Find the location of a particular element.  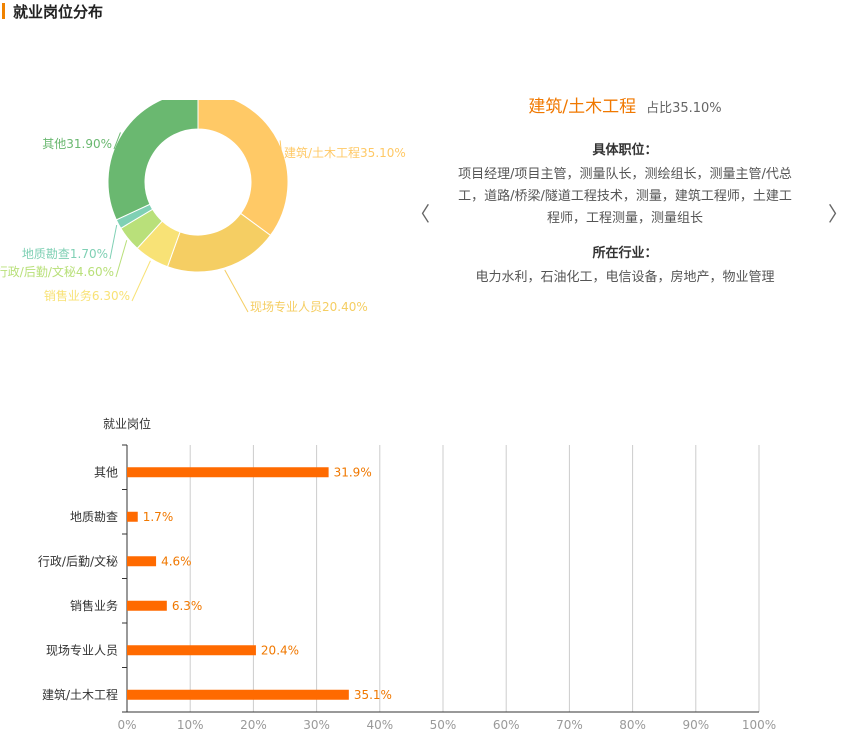

bar-value-label: 20.4% is located at coordinates (280, 650).